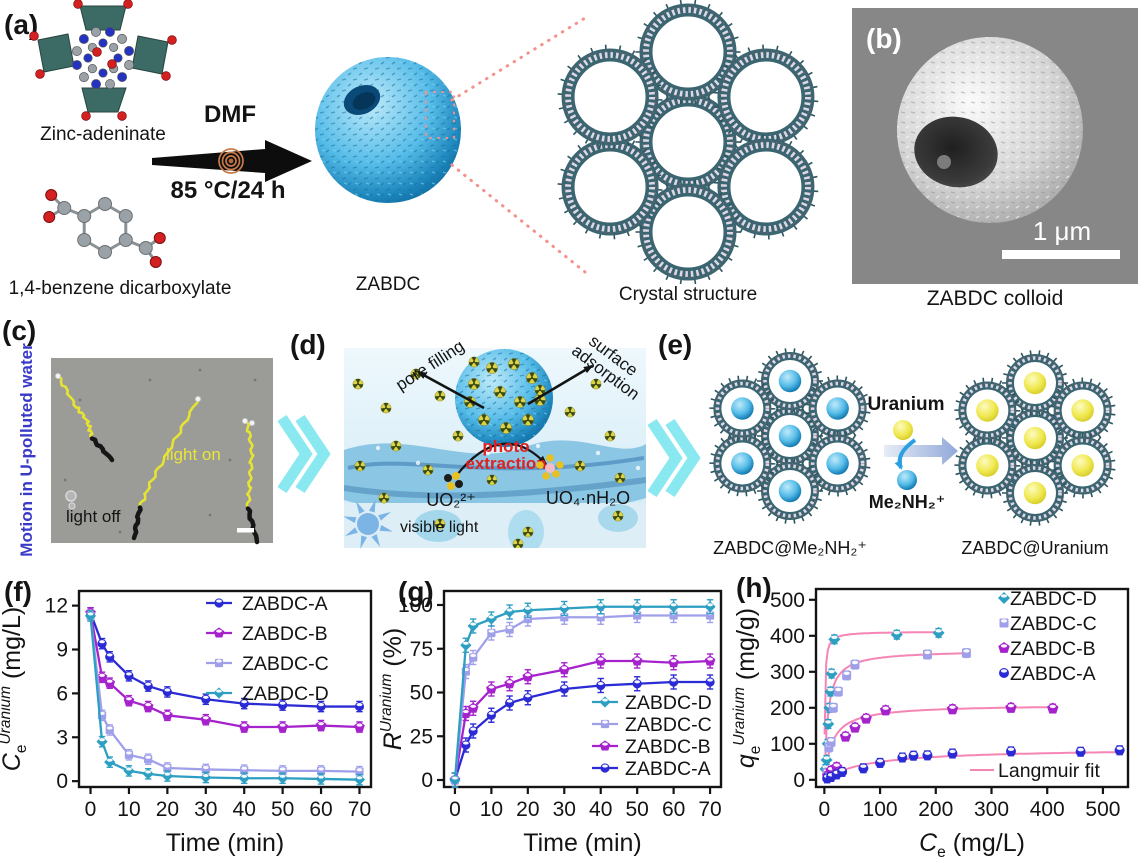  Describe the element at coordinates (421, 736) in the screenshot. I see `y-tick-label: 25` at that location.